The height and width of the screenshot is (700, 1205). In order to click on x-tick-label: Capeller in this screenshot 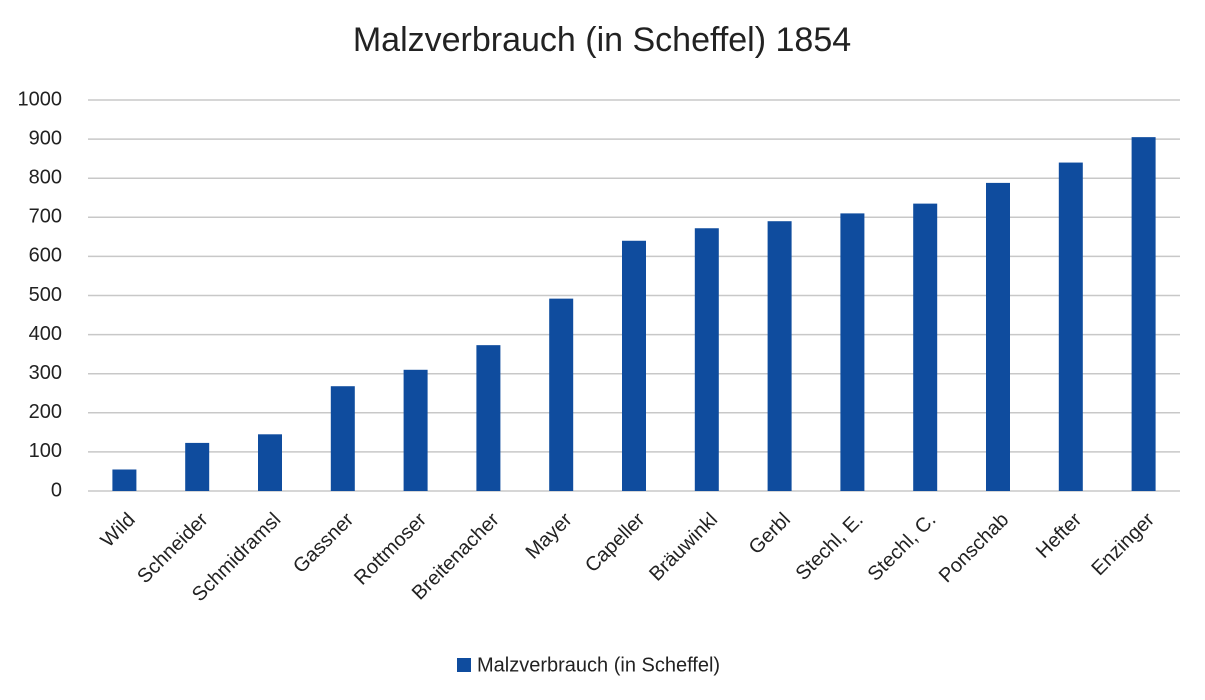, I will do `click(615, 542)`.